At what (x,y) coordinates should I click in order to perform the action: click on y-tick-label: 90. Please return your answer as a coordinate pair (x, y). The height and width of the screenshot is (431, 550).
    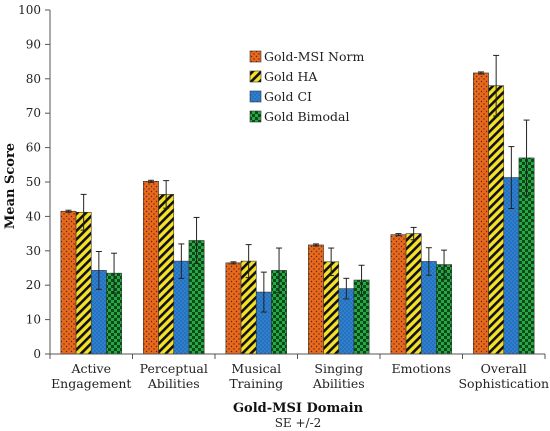
    Looking at the image, I should click on (33, 44).